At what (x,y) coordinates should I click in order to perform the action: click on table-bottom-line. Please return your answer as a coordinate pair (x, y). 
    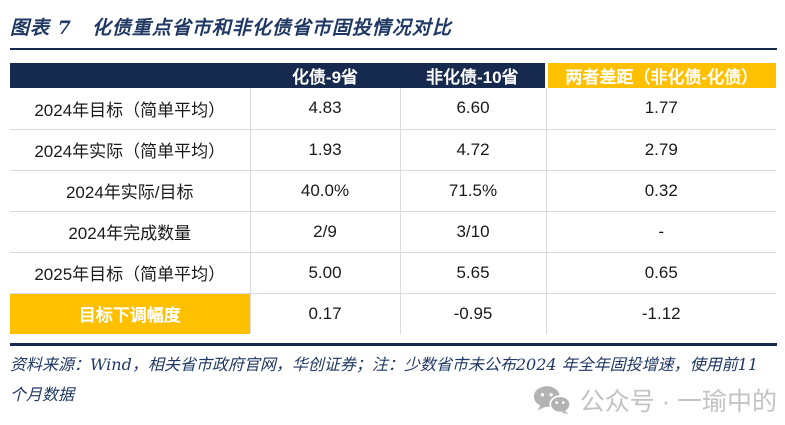
    Looking at the image, I should click on (393, 344).